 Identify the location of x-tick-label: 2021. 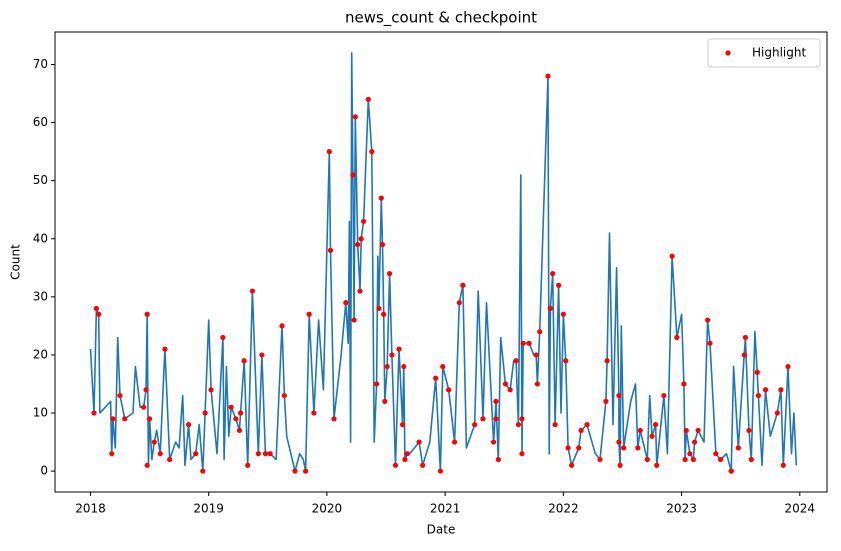
(445, 509).